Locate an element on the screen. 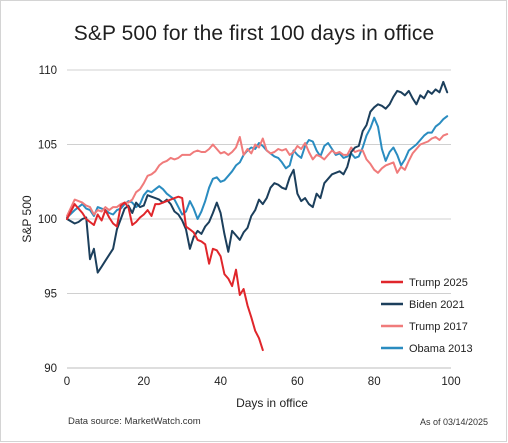 The width and height of the screenshot is (508, 443). data-source-note: Data source: MarketWatch.com is located at coordinates (134, 421).